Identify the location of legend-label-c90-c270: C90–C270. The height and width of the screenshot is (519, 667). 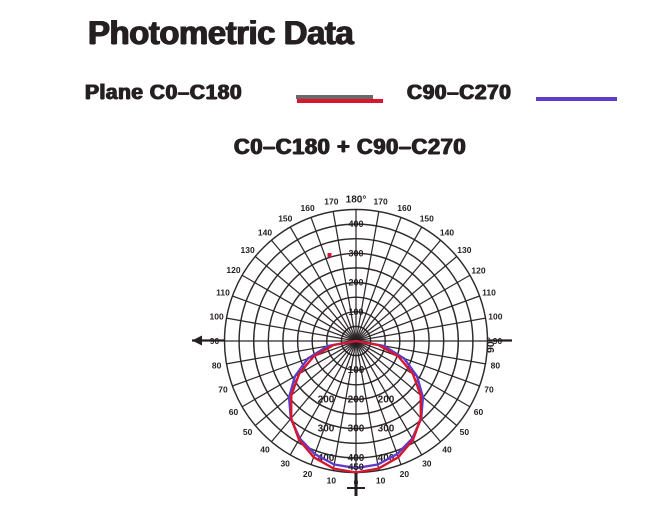
(459, 92).